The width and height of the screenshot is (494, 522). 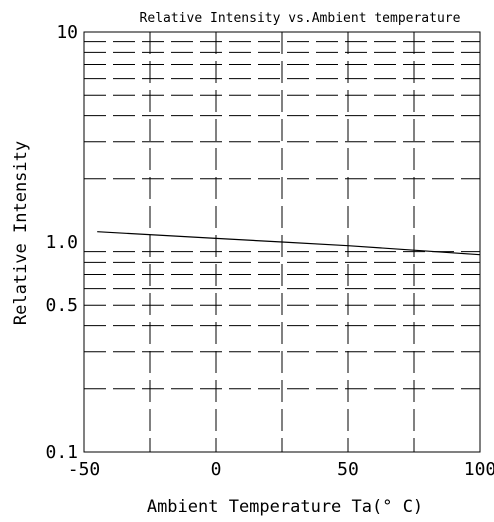 I want to click on x-tick-label: -50, so click(x=84, y=469).